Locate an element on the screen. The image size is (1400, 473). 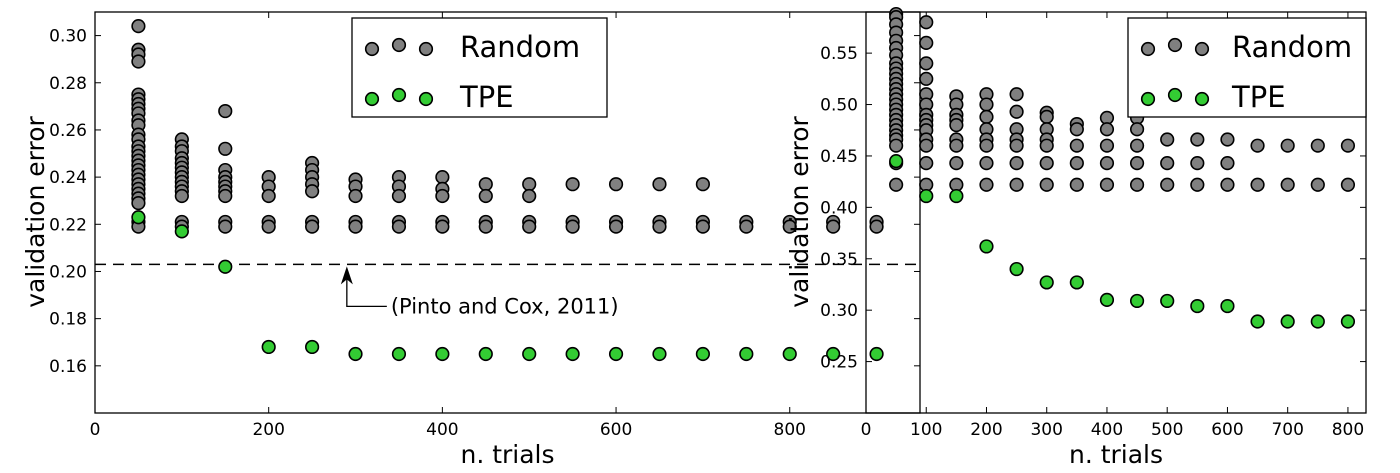
y-tick-label: 0.35 is located at coordinates (839, 260).